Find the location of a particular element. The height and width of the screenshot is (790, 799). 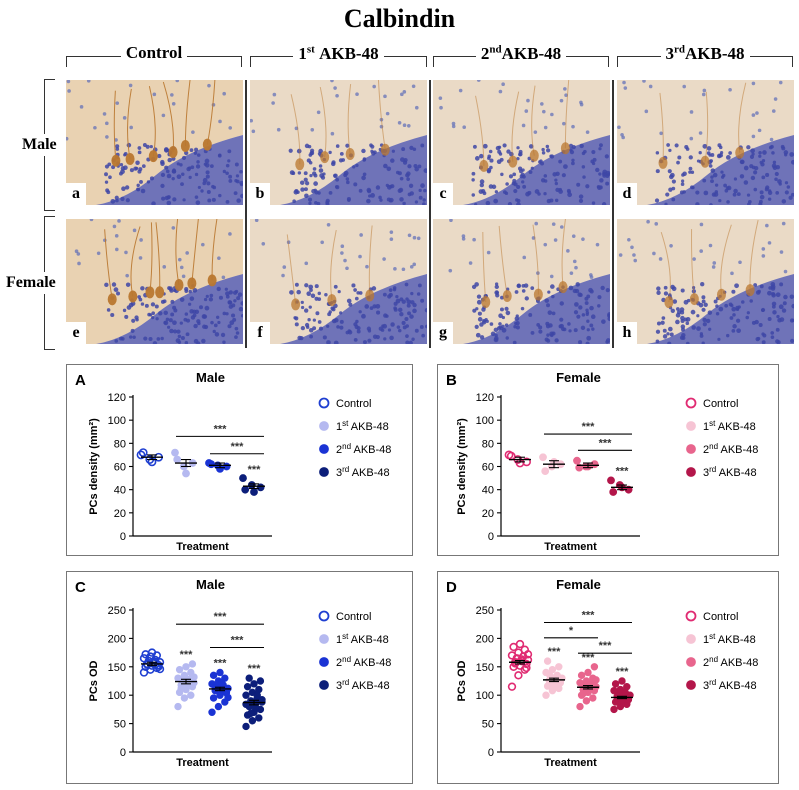

y-tick-label: 80 is located at coordinates (120, 444).